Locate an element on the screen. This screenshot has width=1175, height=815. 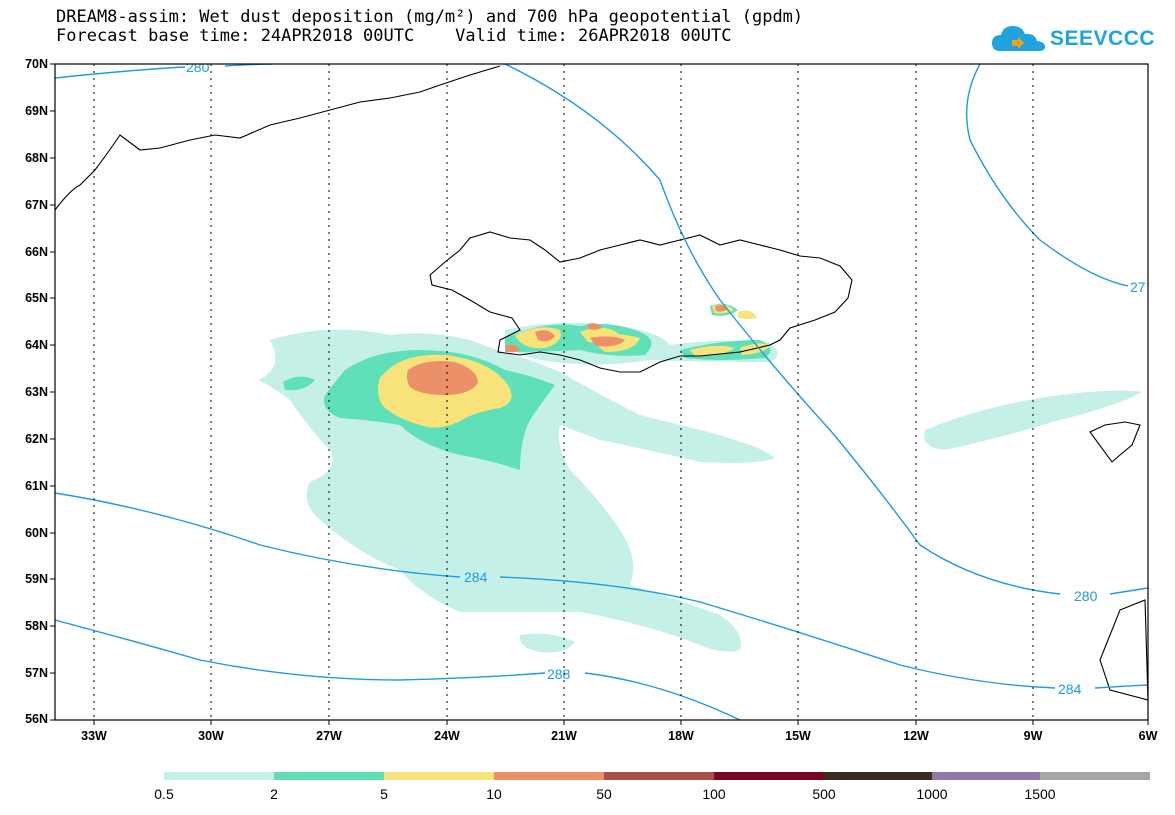
colorbar-label: 2 is located at coordinates (274, 794).